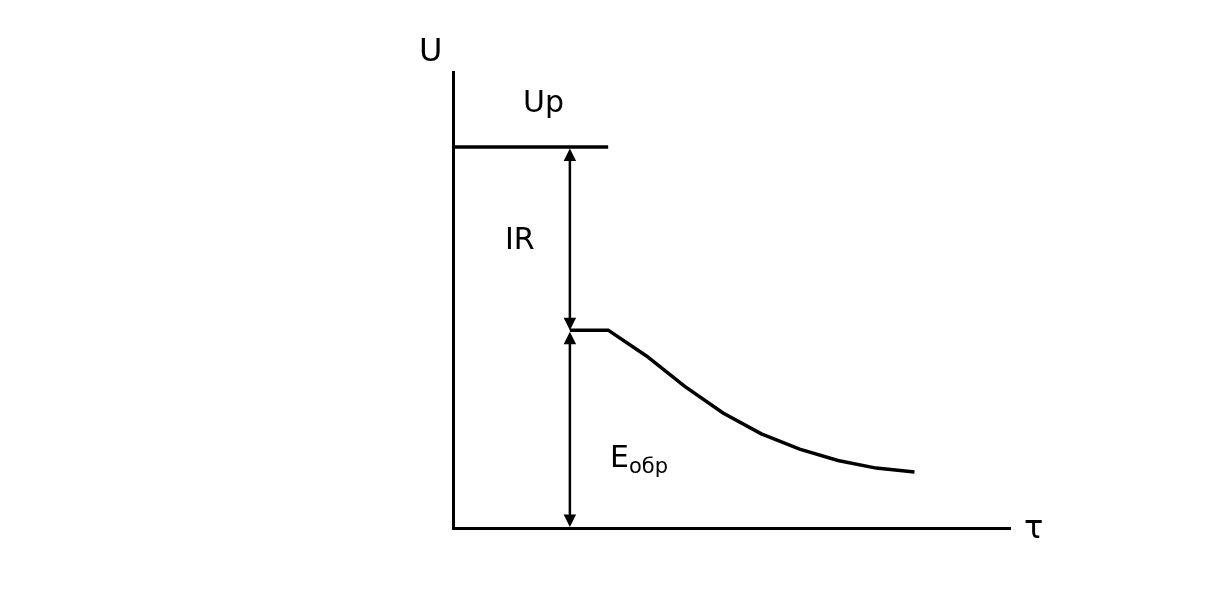  What do you see at coordinates (639, 459) in the screenshot?
I see `annotation: E$_{обр}$` at bounding box center [639, 459].